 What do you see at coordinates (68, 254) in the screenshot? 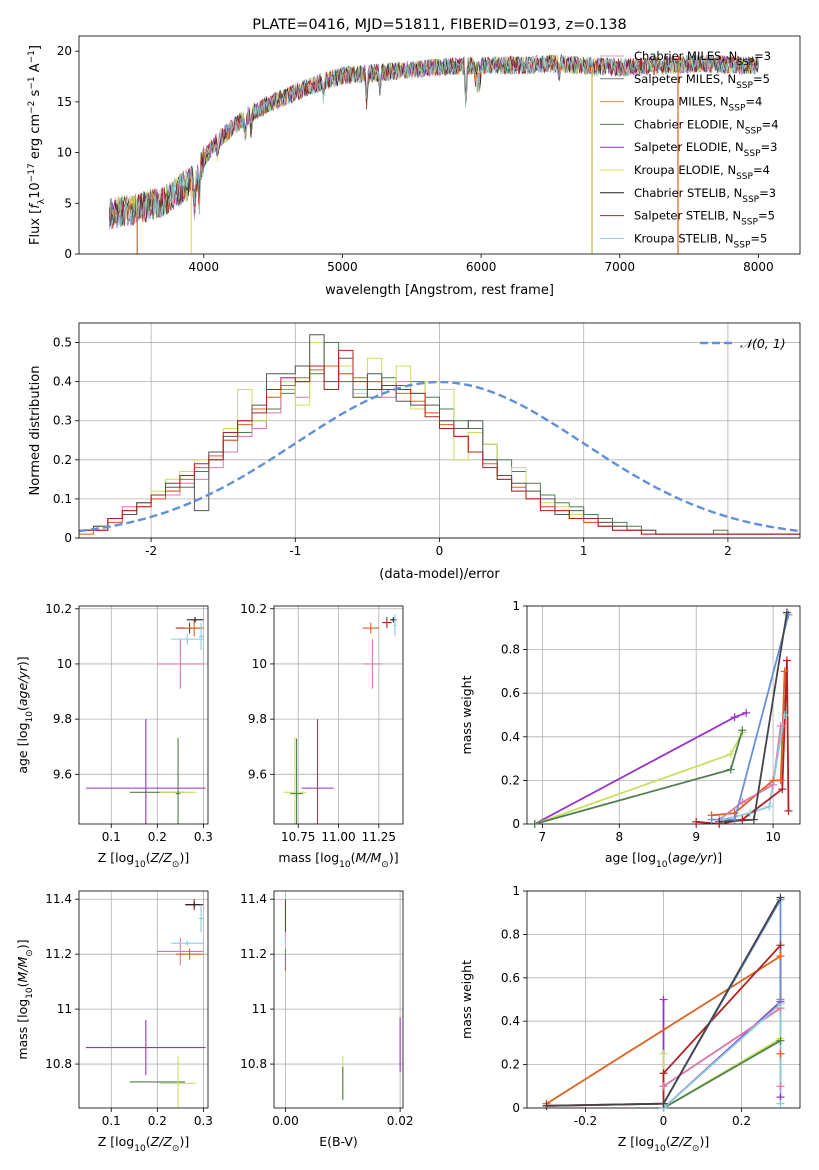
I see `y-tick-label: 0` at bounding box center [68, 254].